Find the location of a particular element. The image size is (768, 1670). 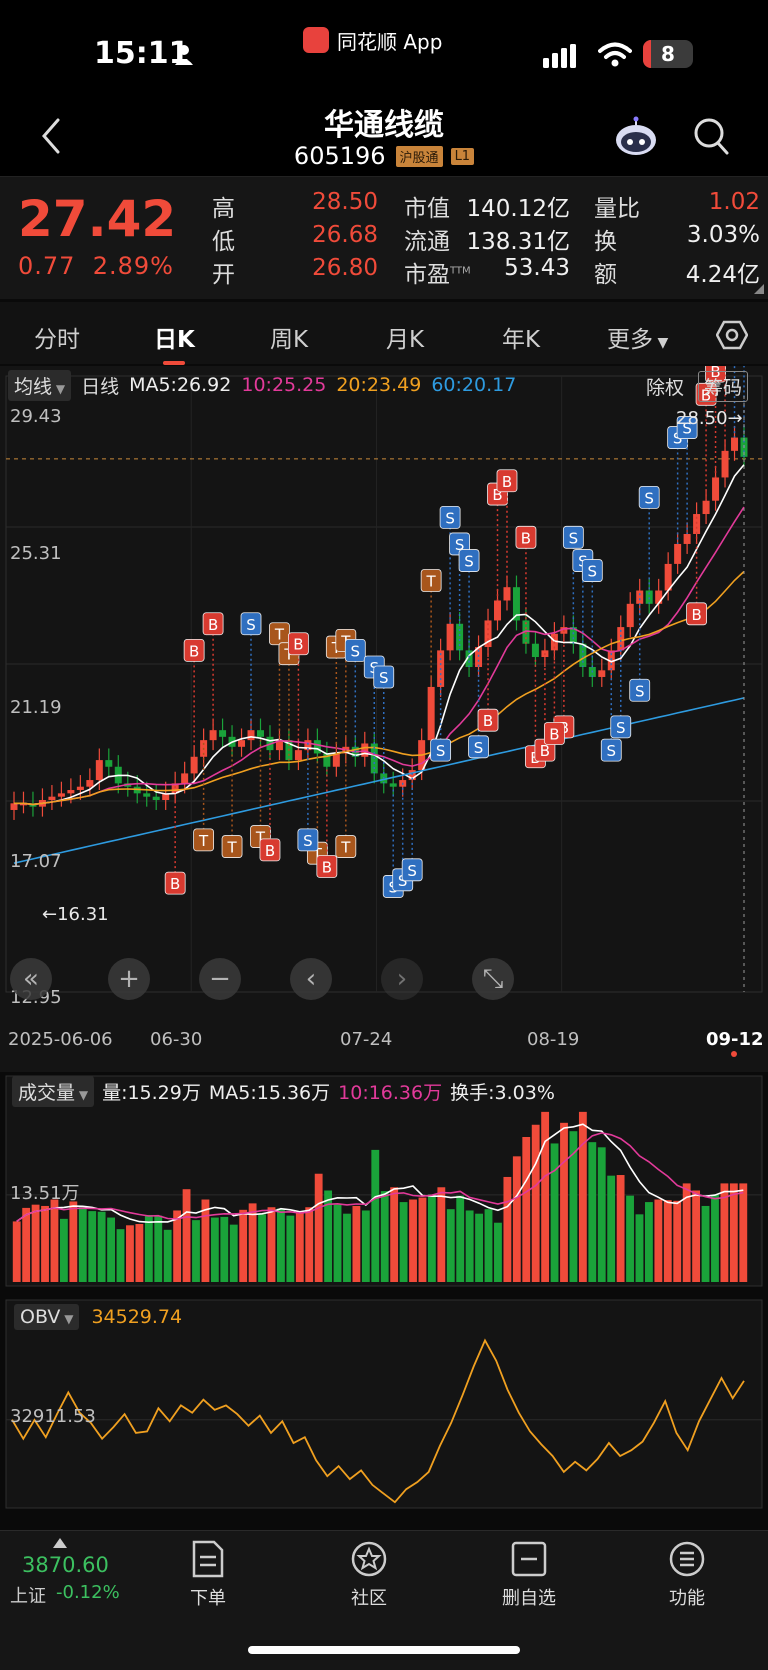

tab-daily: 日K is located at coordinates (174, 340).